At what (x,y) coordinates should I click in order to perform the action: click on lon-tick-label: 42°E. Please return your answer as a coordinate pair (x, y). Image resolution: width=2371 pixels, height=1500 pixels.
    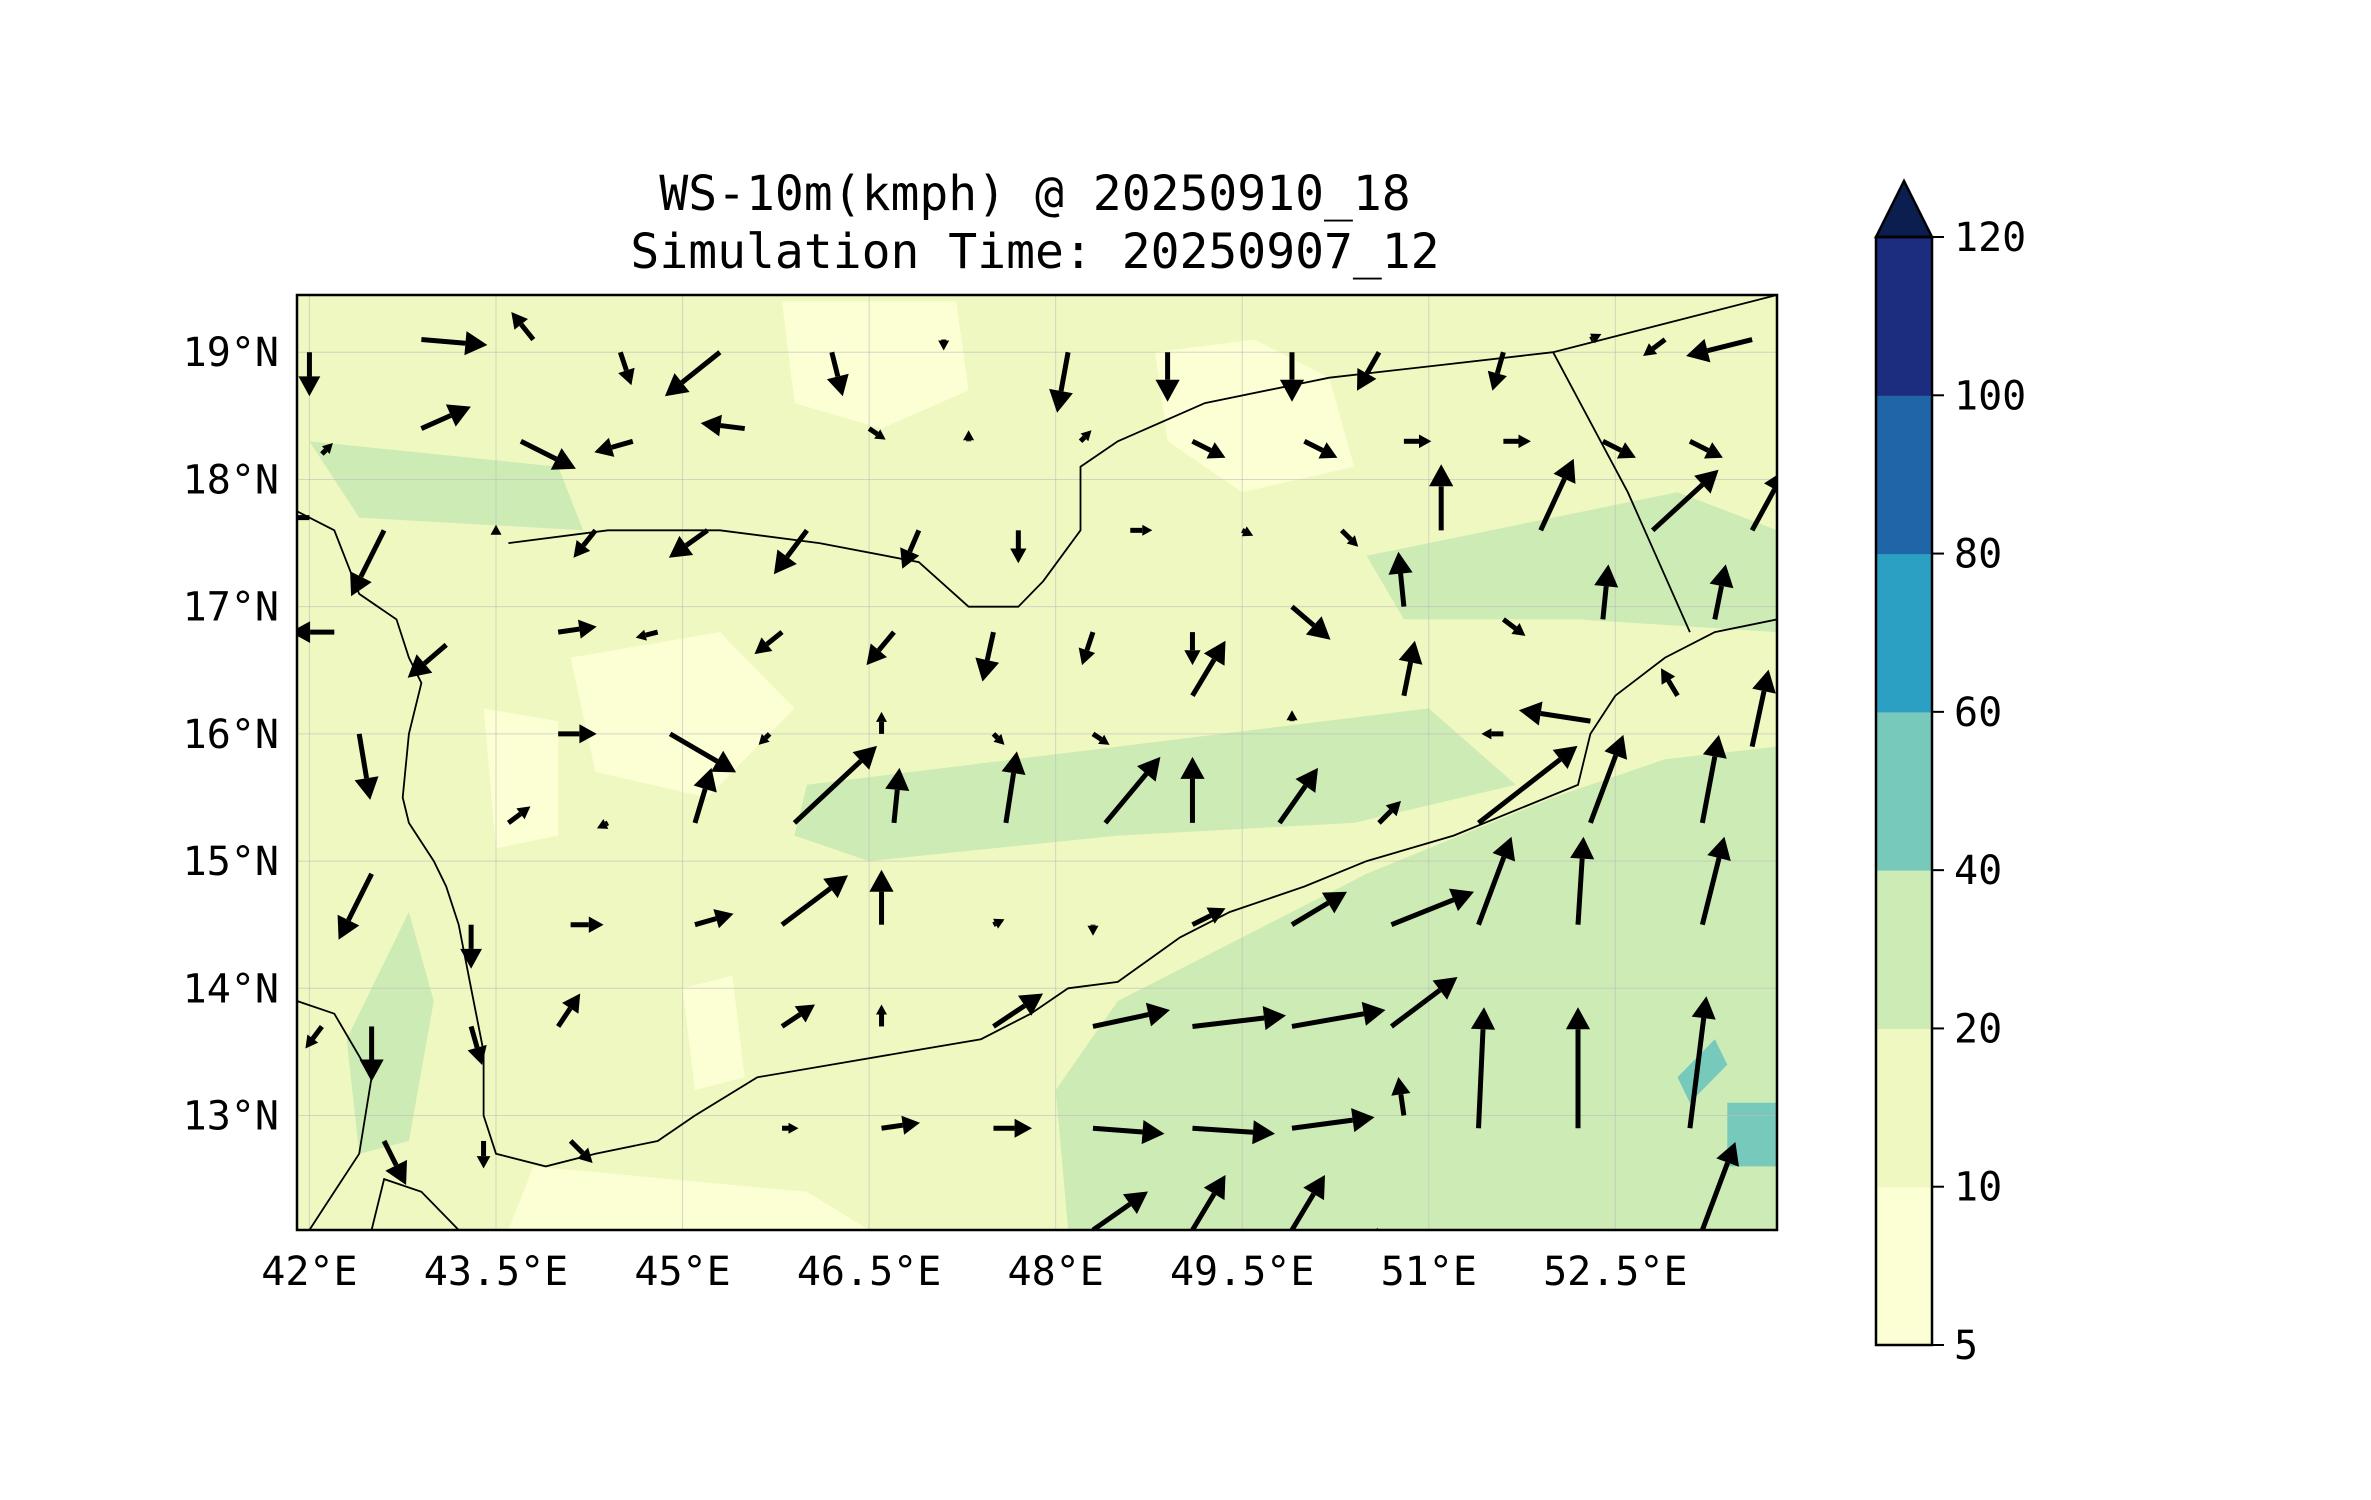
    Looking at the image, I should click on (309, 1272).